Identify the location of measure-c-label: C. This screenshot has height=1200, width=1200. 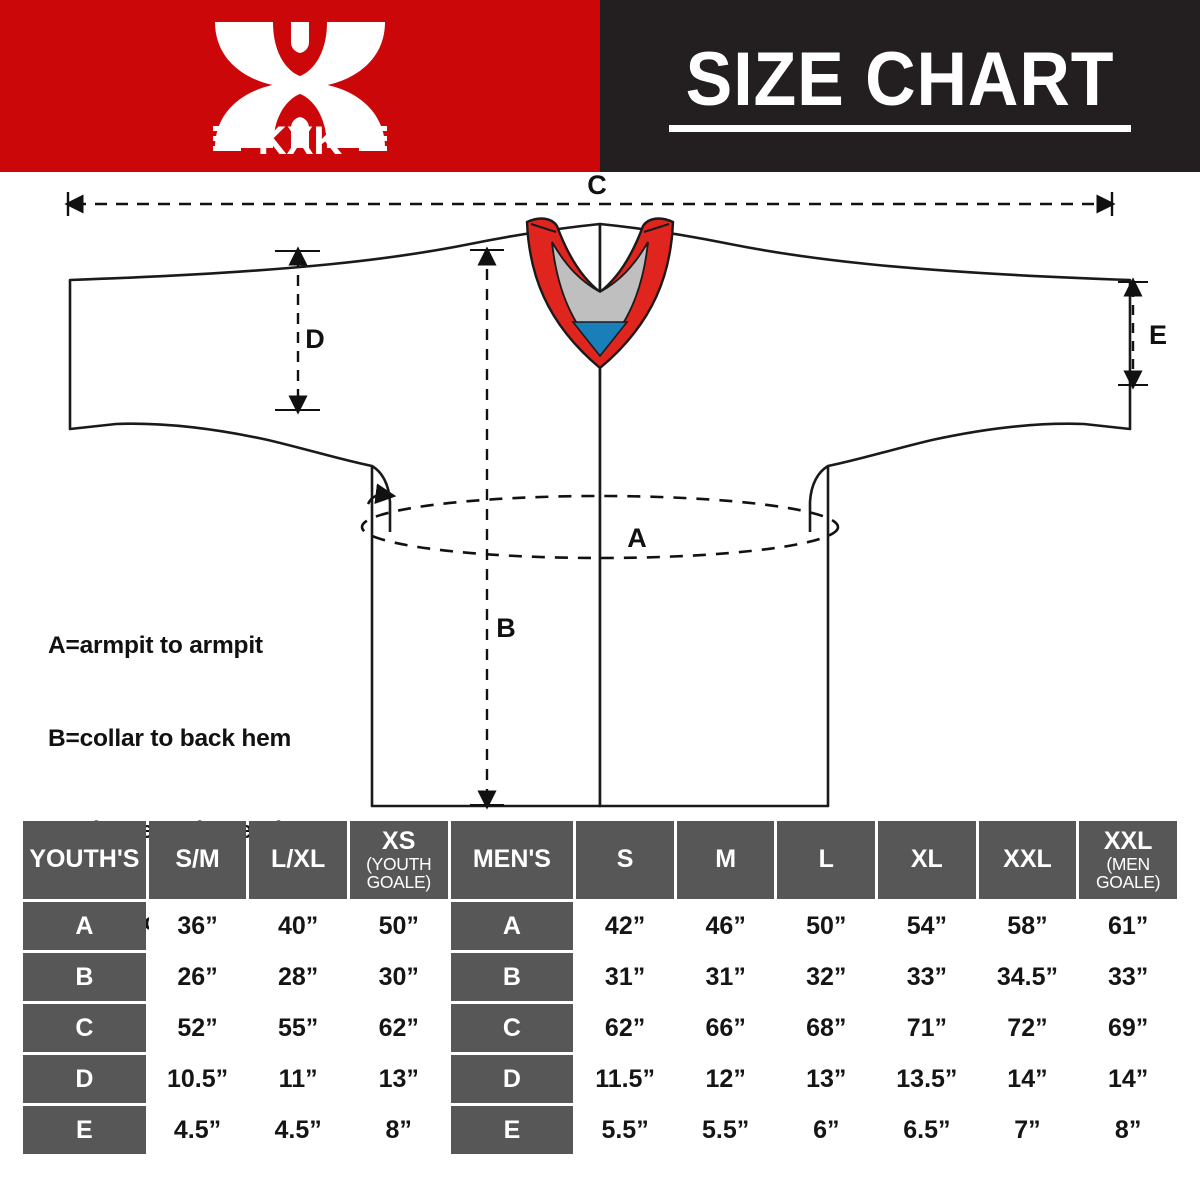
(597, 186).